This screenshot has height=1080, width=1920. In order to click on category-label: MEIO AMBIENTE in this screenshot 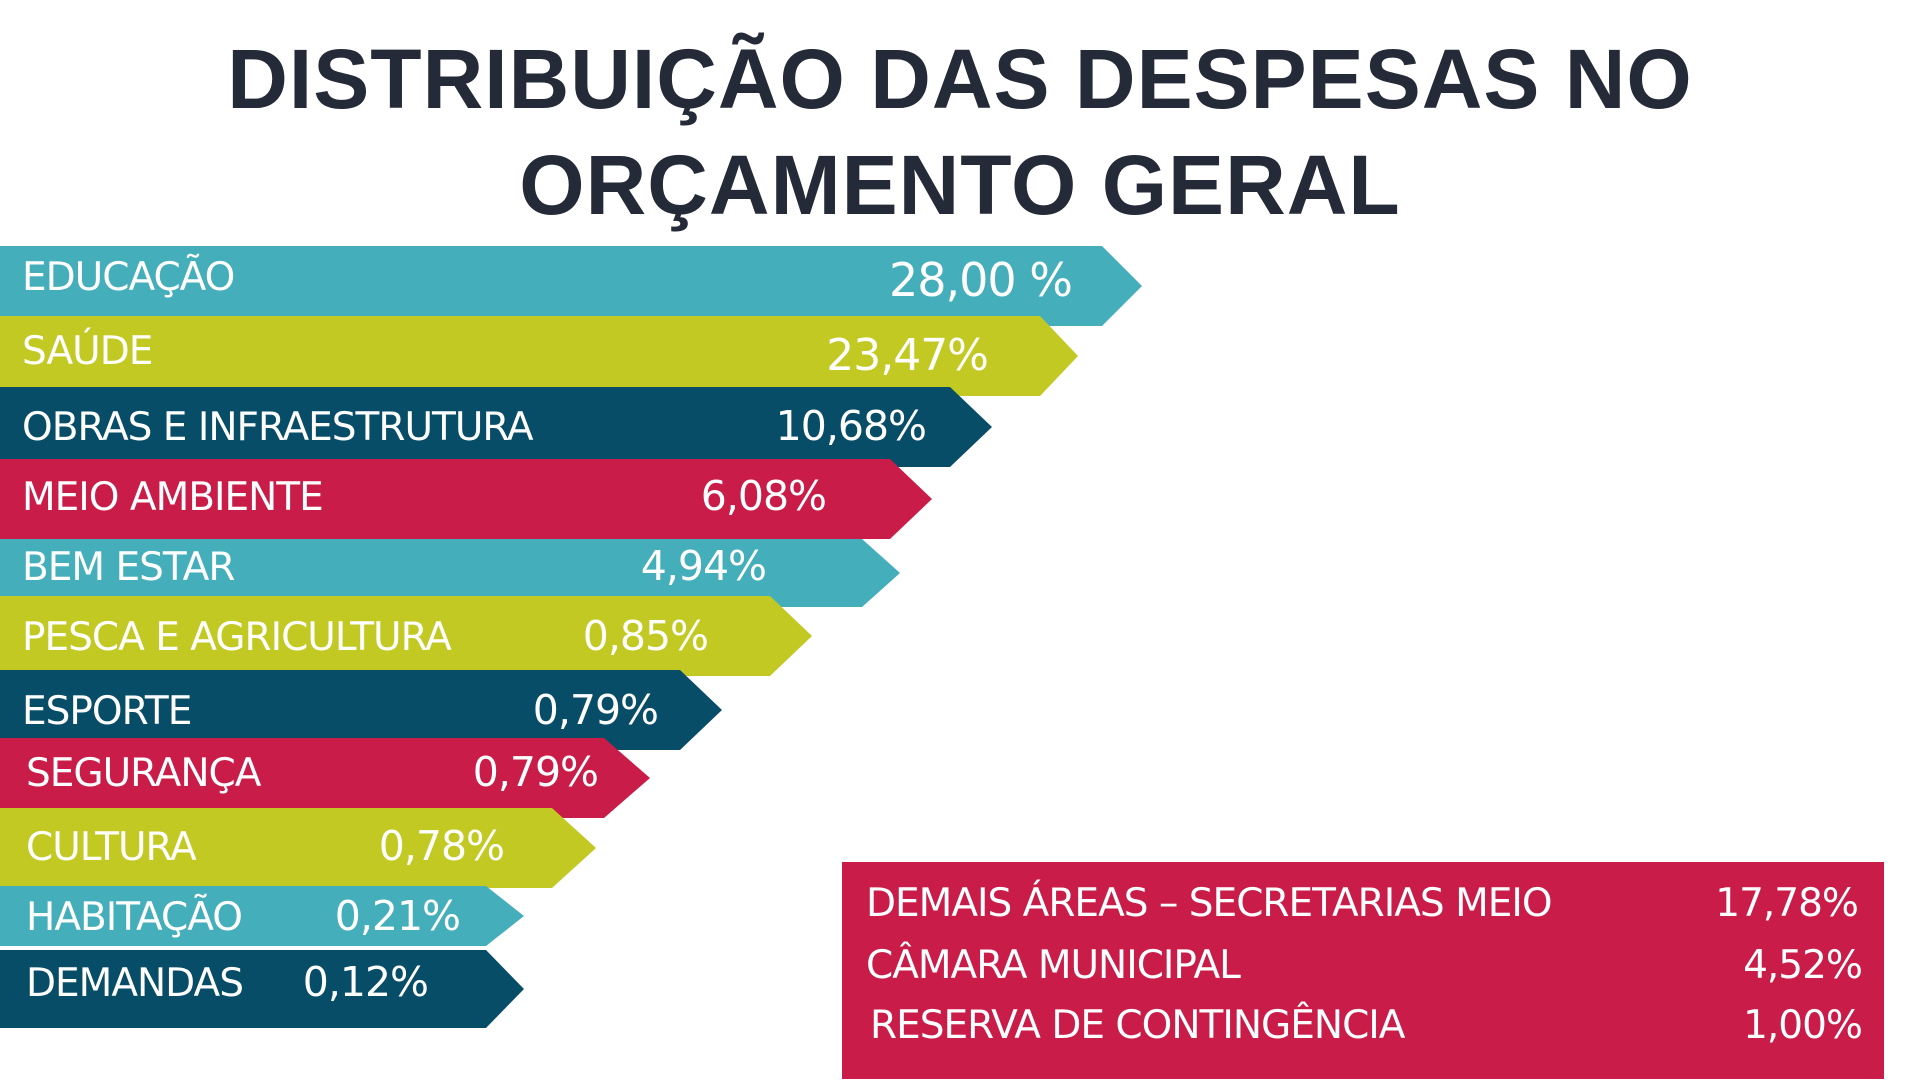, I will do `click(172, 497)`.